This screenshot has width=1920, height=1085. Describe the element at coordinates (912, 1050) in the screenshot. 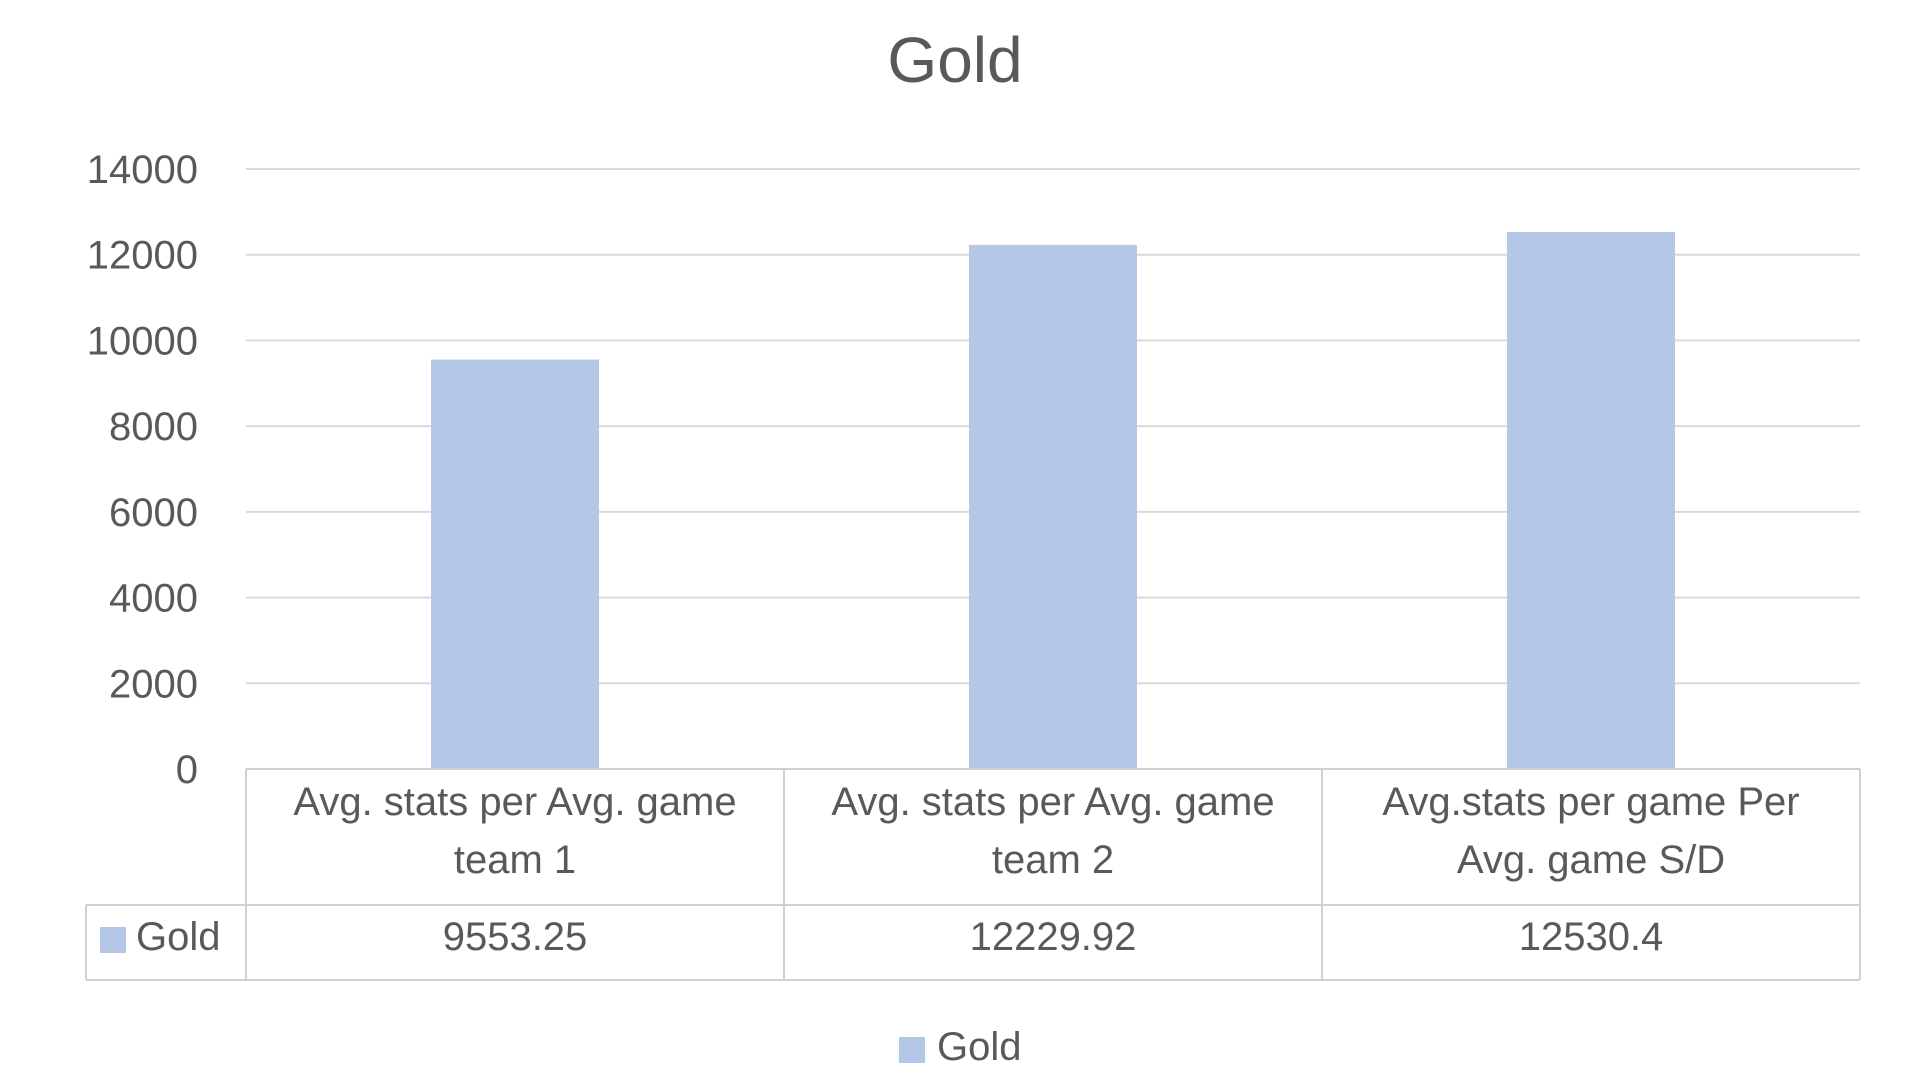

I see `legend-swatch` at that location.